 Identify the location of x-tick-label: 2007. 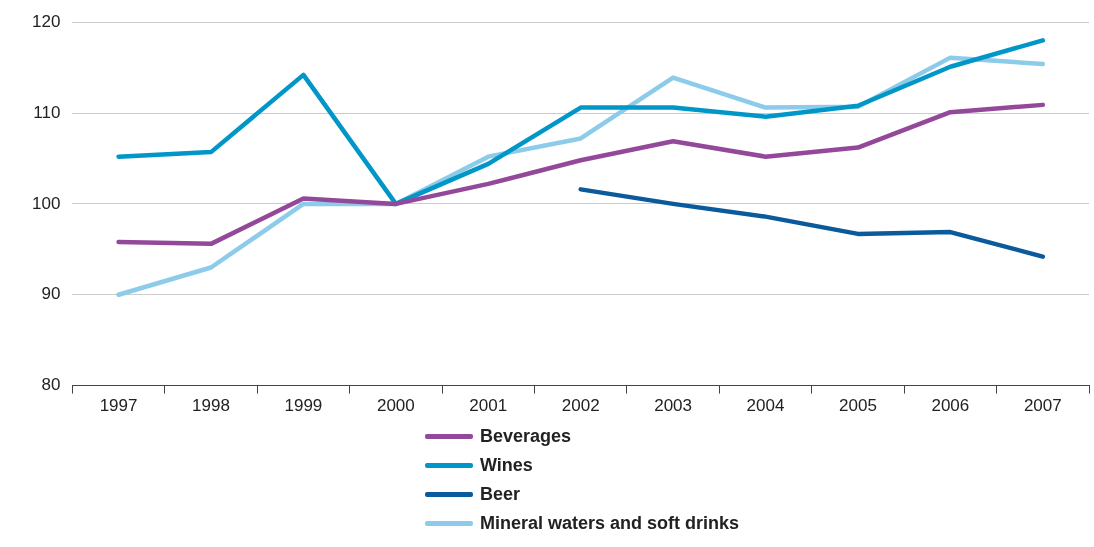
(1042, 406).